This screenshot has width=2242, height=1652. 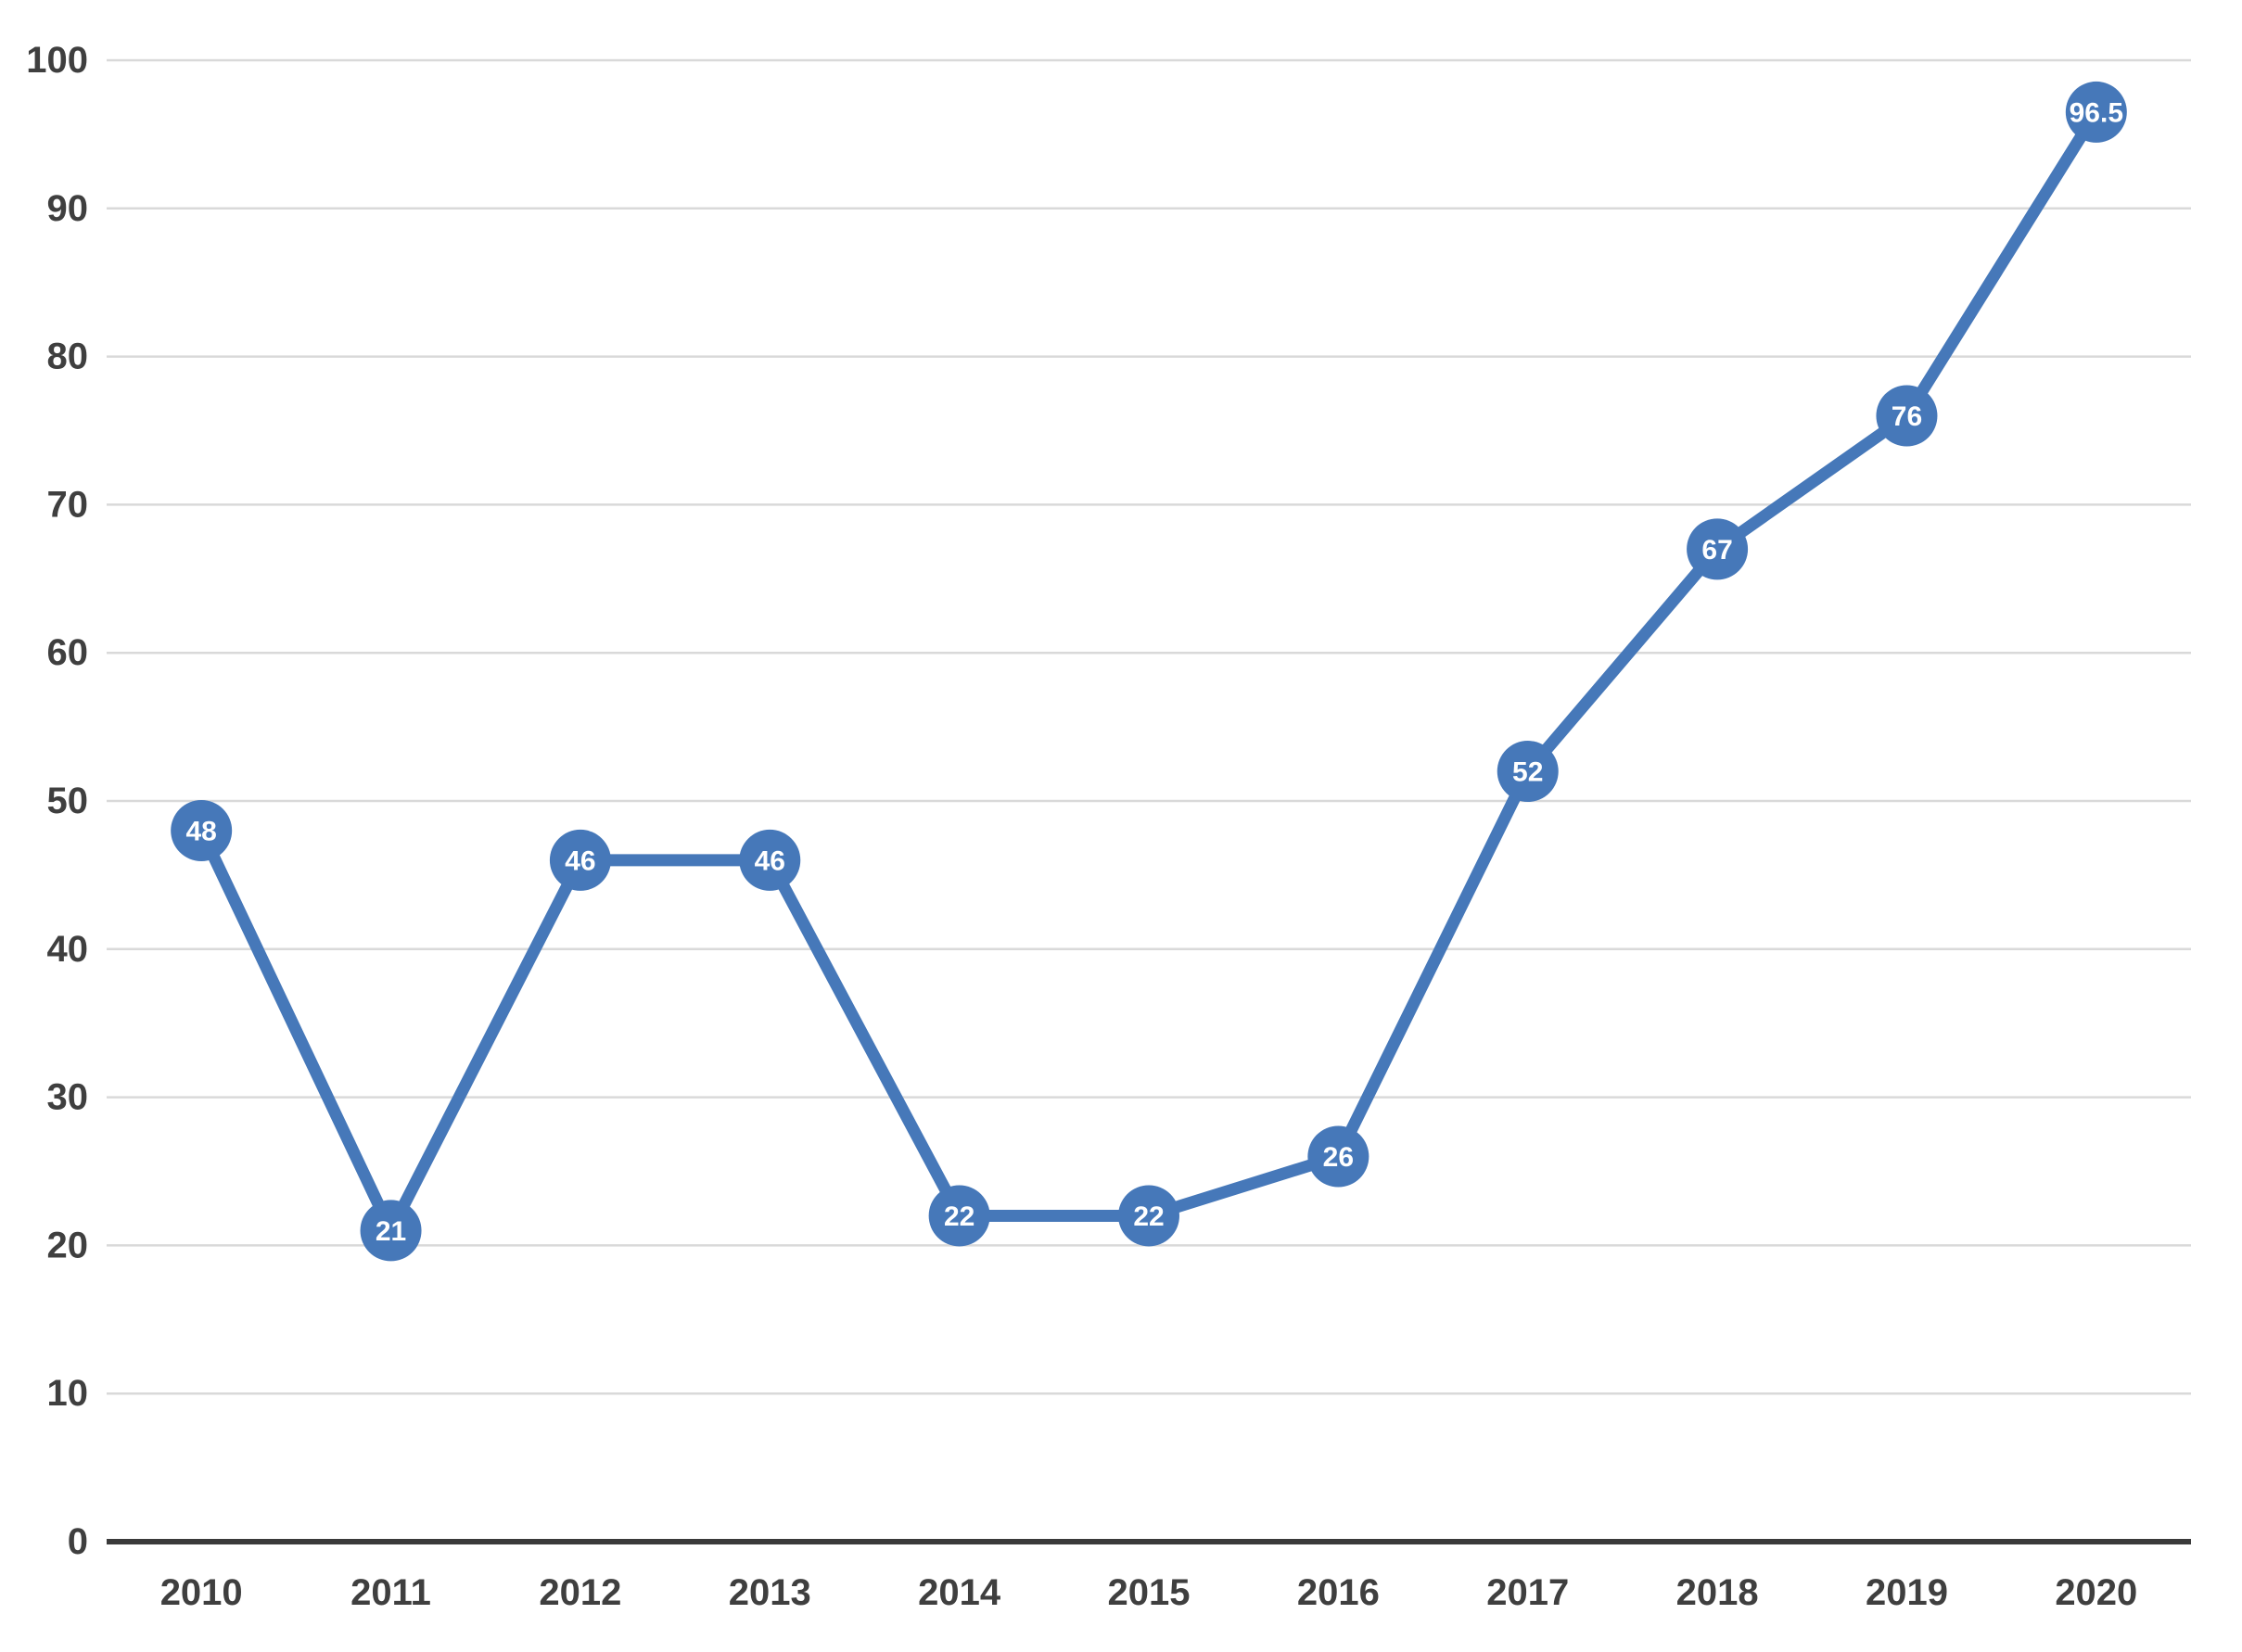 What do you see at coordinates (68, 208) in the screenshot?
I see `y-axis-tick-label: 90` at bounding box center [68, 208].